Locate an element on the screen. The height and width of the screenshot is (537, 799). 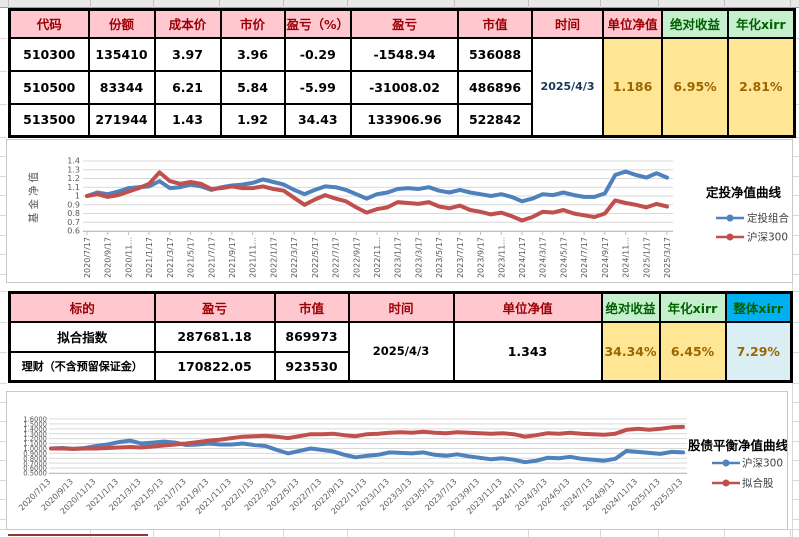
x-tick-label: 2022/5/17 is located at coordinates (315, 257).